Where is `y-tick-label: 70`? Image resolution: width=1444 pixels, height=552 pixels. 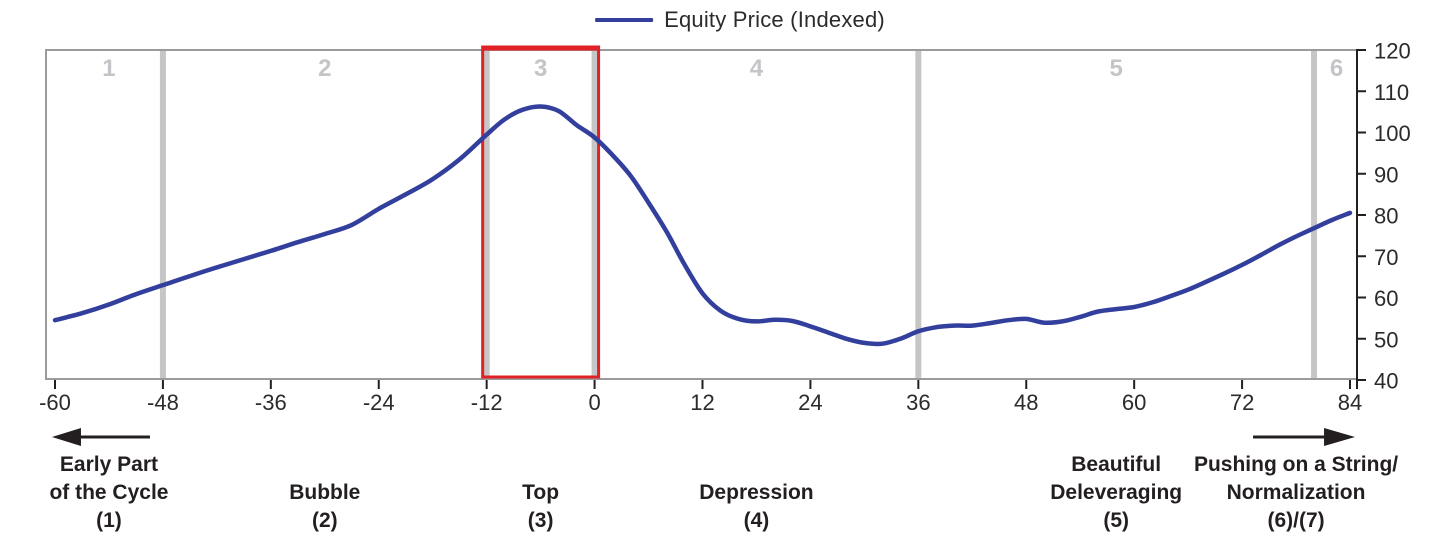 y-tick-label: 70 is located at coordinates (1386, 257).